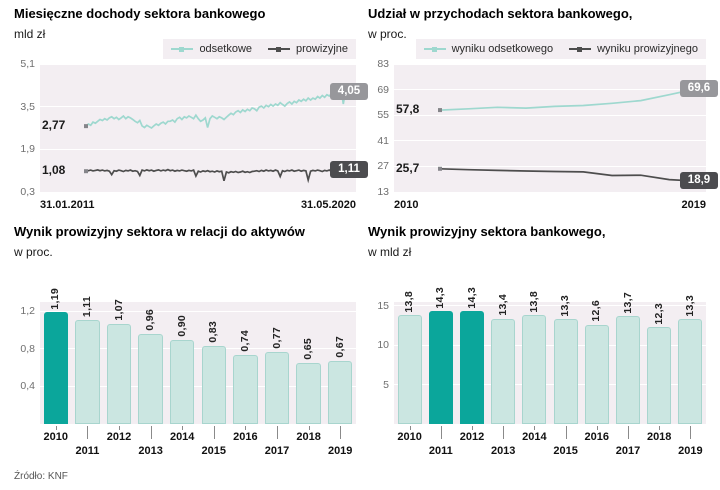 The width and height of the screenshot is (720, 490). What do you see at coordinates (408, 109) in the screenshot?
I see `series-start-value: 57,8` at bounding box center [408, 109].